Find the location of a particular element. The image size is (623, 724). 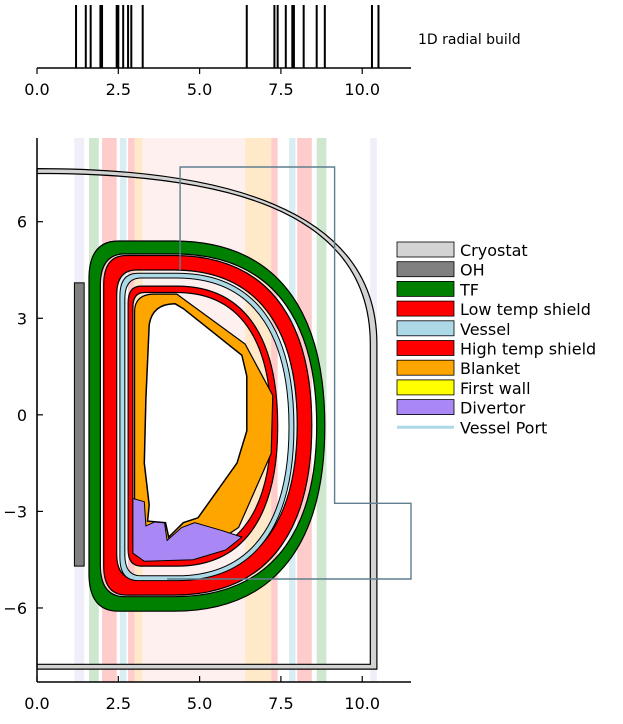

legend-label-7: First wall is located at coordinates (495, 388).